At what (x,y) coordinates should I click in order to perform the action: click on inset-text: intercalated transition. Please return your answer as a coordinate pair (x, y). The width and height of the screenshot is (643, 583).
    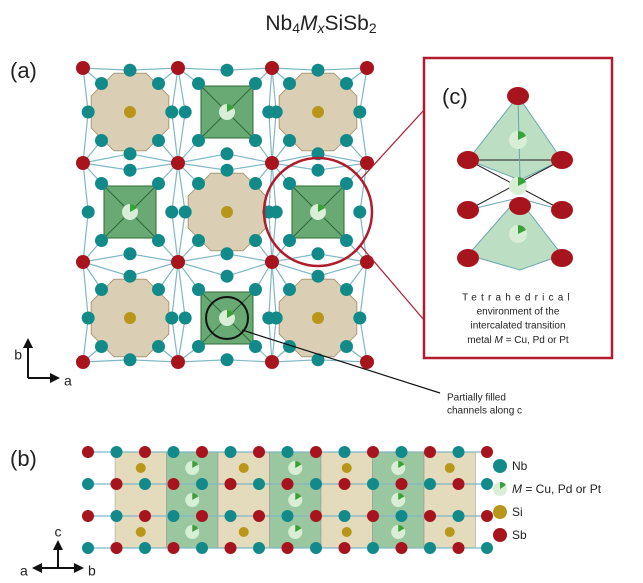
    Looking at the image, I should click on (517, 326).